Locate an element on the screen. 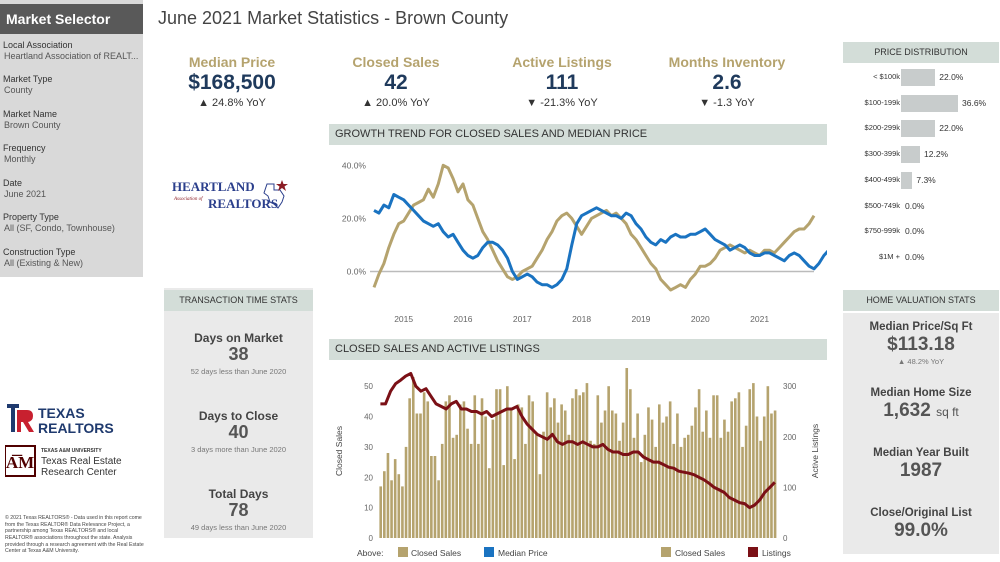 This screenshot has width=1000, height=562. y-tick-label: 40.0% is located at coordinates (354, 165).